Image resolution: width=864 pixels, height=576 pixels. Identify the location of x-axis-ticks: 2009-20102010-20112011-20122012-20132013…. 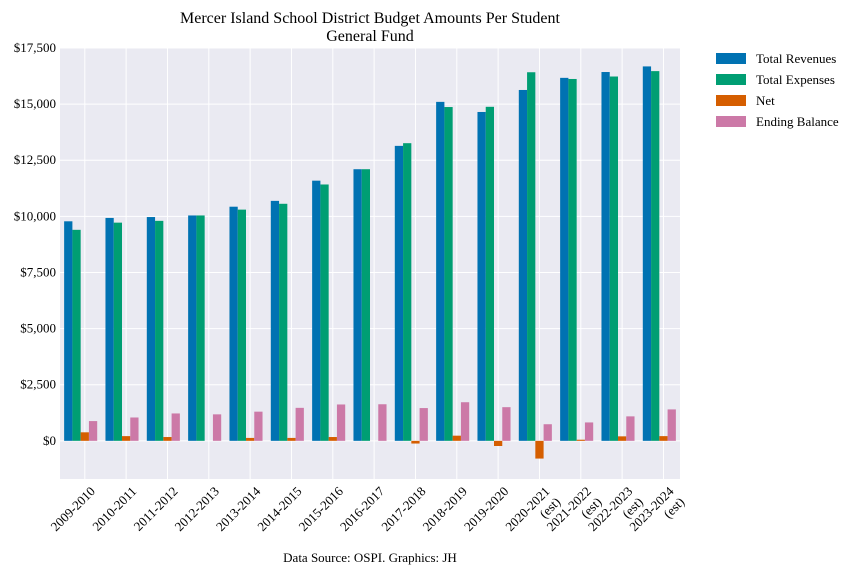
(368, 508).